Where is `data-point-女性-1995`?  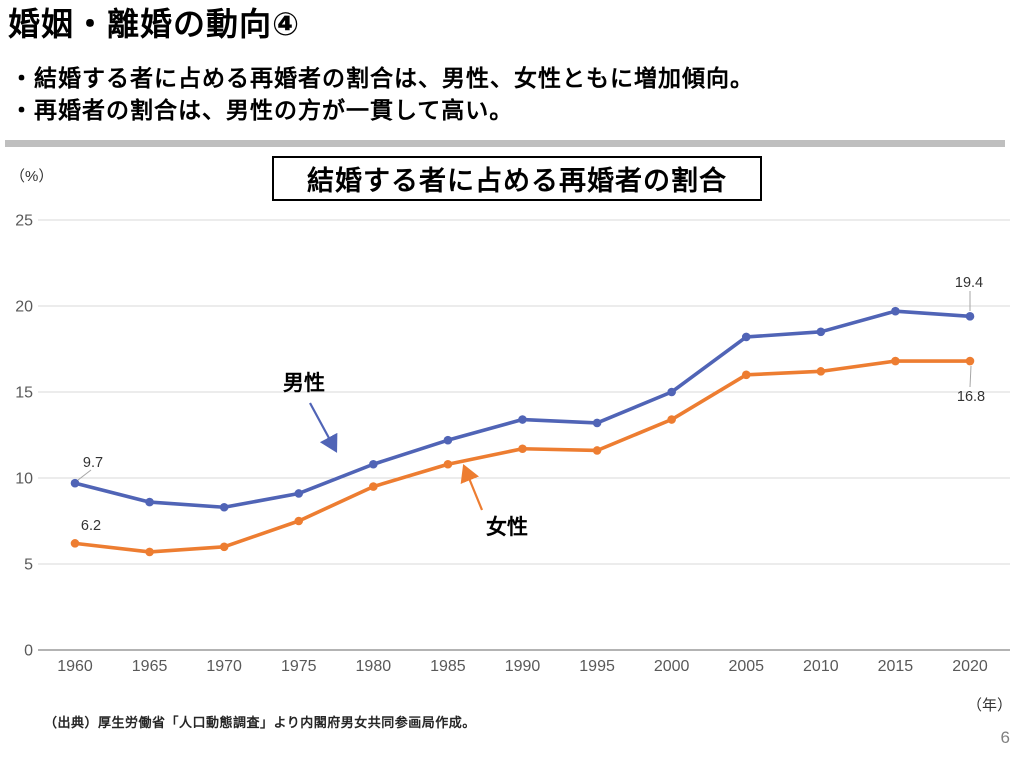
data-point-女性-1995 is located at coordinates (597, 450).